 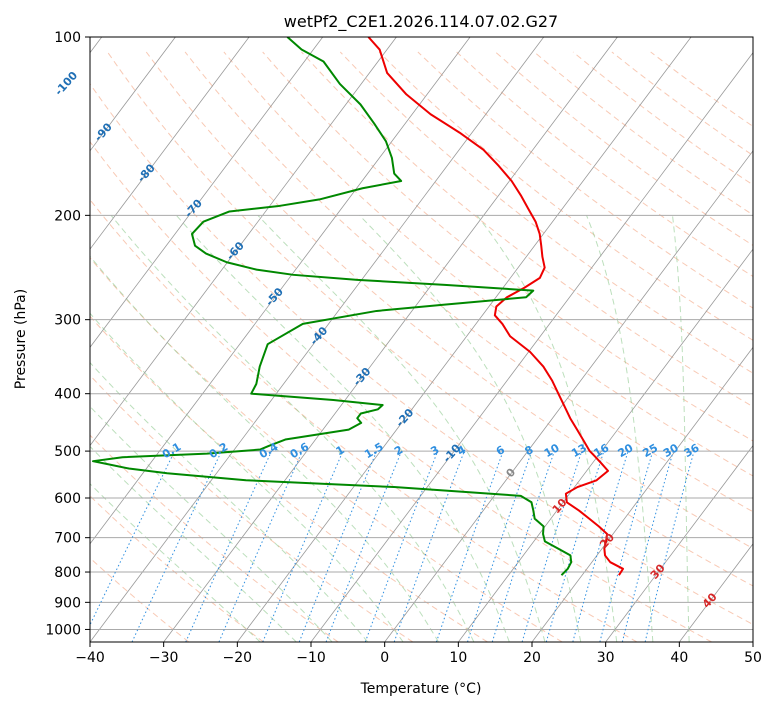 I want to click on x-tick-label: −40, so click(x=90, y=658).